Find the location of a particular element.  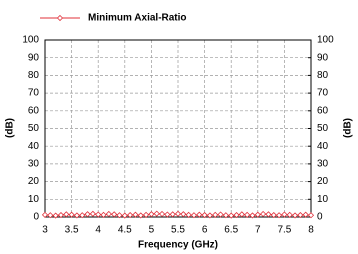

y-tick-label: 30 is located at coordinates (34, 164).